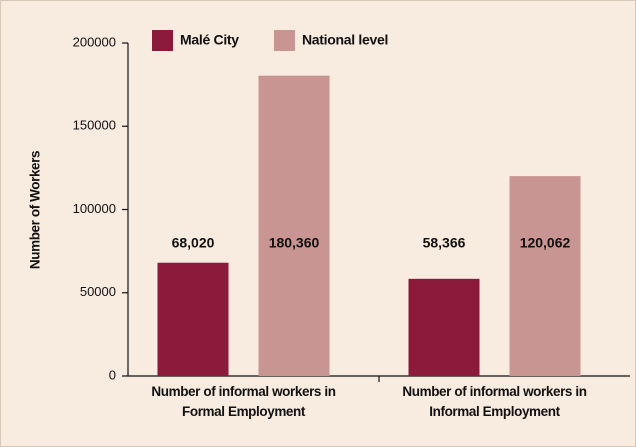 This screenshot has width=636, height=447. I want to click on y-tick-label: 200000, so click(94, 41).